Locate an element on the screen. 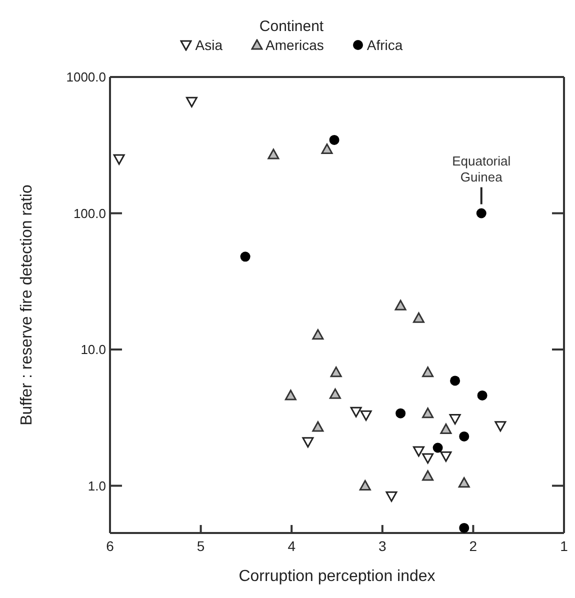 This screenshot has width=575, height=598. y-axis-title: Buffer : reserve fire detection ratio is located at coordinates (27, 305).